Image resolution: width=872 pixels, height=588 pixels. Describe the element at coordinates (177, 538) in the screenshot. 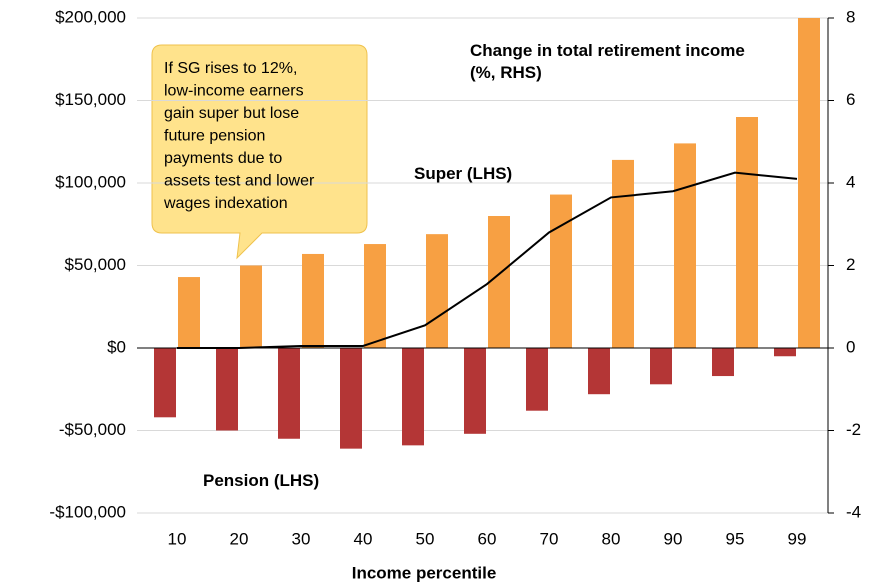

I see `x-tick-label: 10` at that location.